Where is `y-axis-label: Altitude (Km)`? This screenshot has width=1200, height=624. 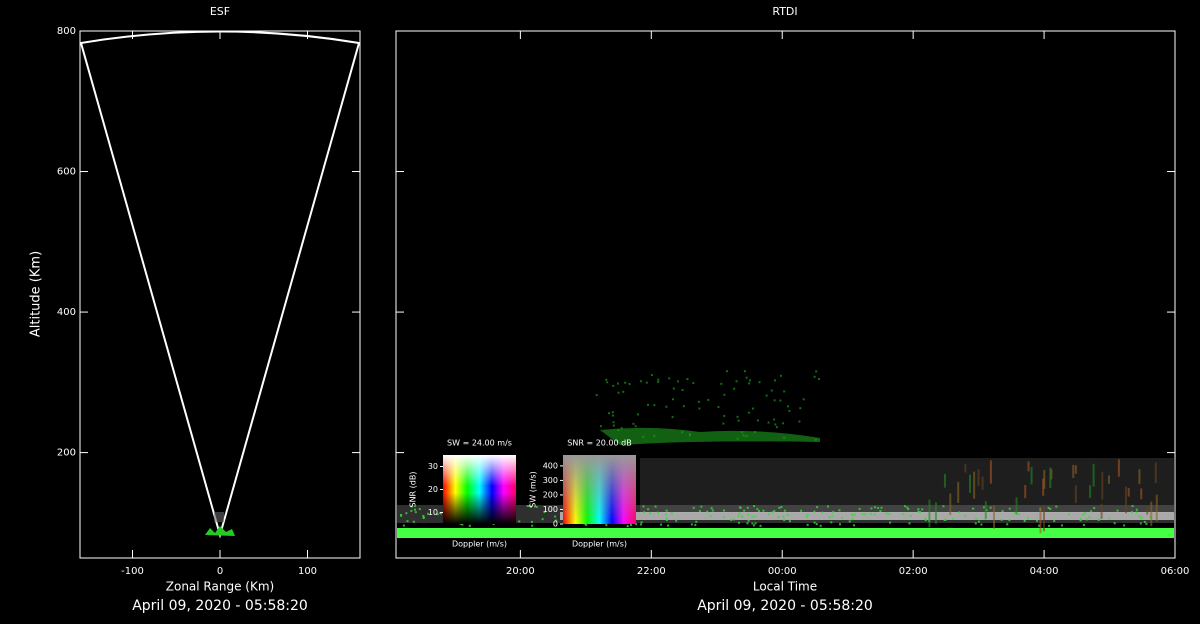
y-axis-label: Altitude (Km) is located at coordinates (36, 294).